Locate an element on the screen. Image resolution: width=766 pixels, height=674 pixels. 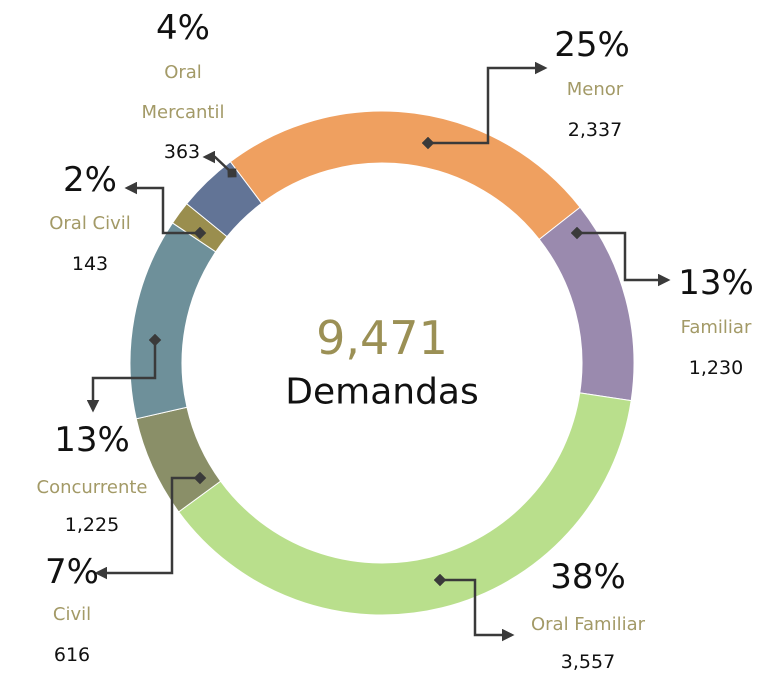
category-label: Concurrente is located at coordinates (92, 487).